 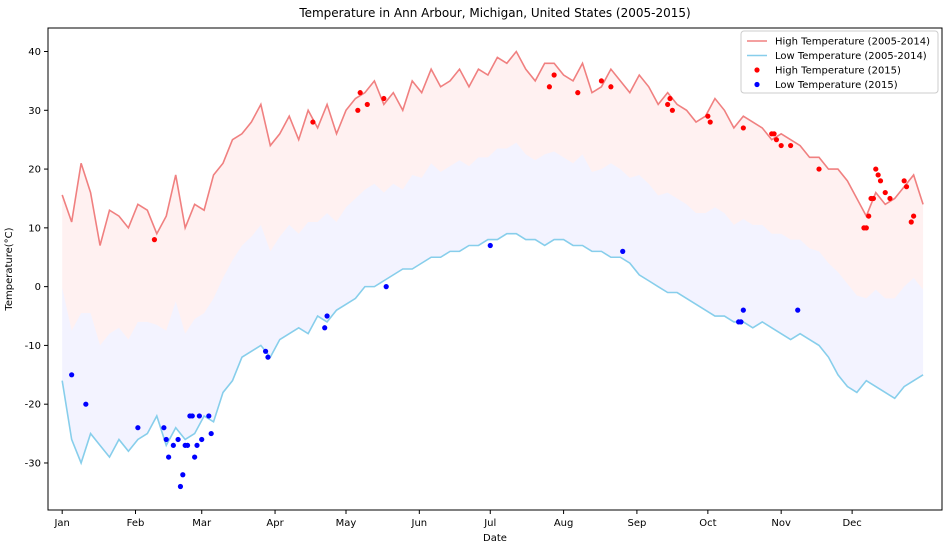 I want to click on legend-box, so click(x=839, y=62).